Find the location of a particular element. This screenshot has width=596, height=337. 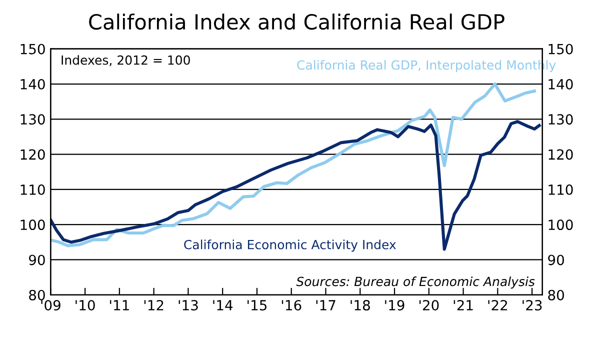

y2-tick-label: 100 is located at coordinates (560, 225).